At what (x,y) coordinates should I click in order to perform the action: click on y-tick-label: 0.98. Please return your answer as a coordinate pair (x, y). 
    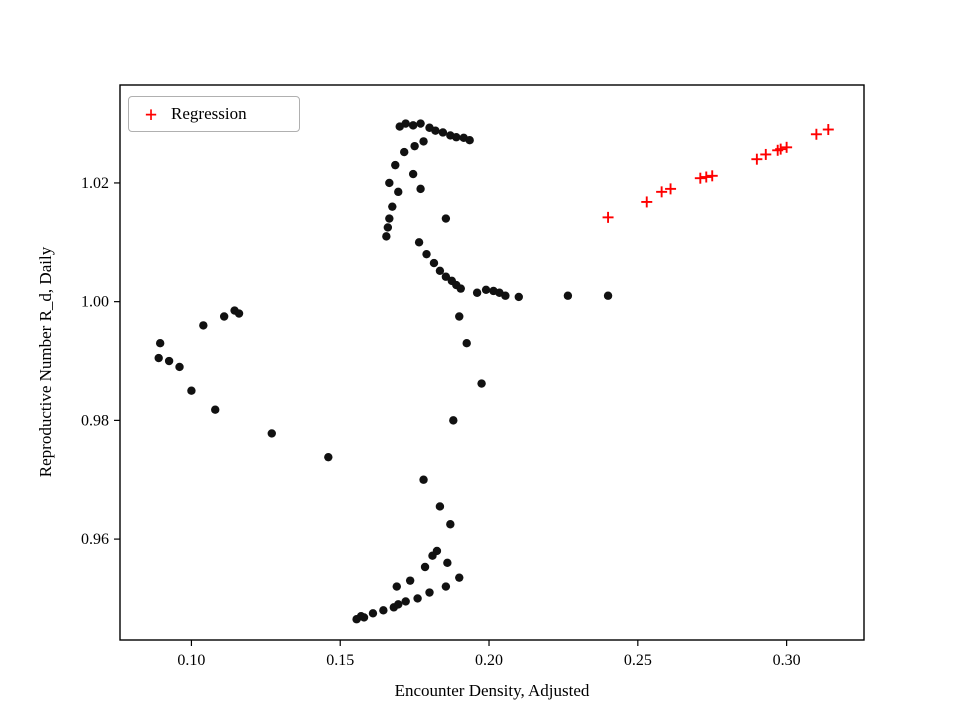
    Looking at the image, I should click on (95, 420).